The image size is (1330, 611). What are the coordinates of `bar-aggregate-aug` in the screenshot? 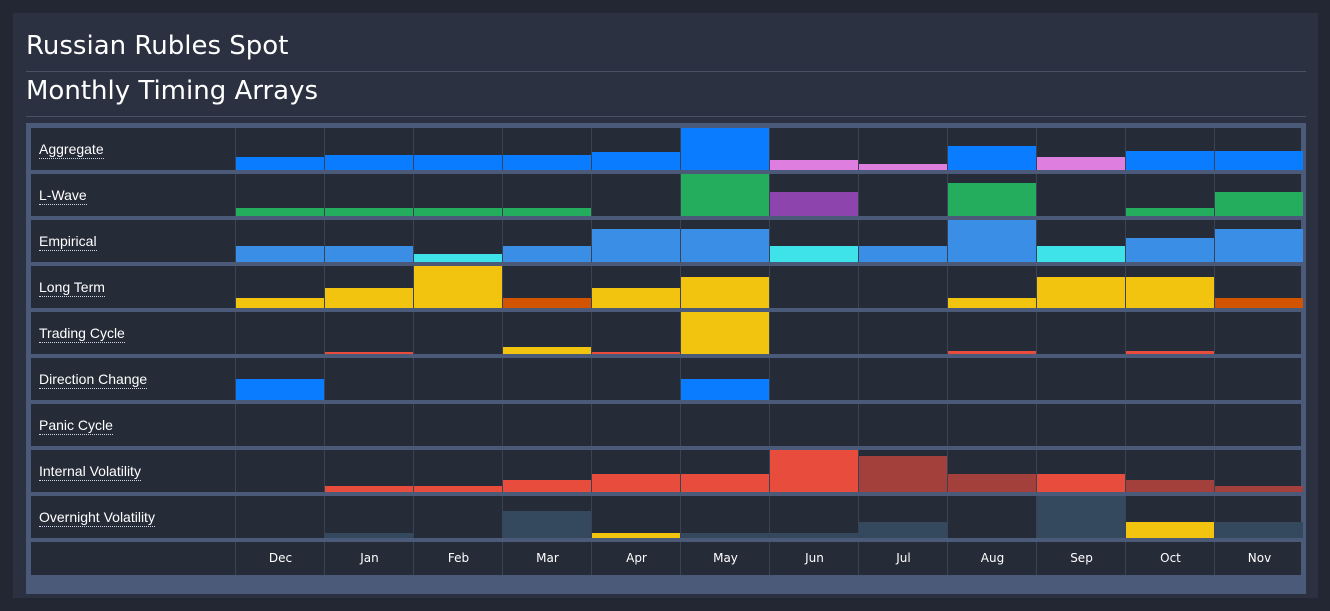 It's located at (992, 158).